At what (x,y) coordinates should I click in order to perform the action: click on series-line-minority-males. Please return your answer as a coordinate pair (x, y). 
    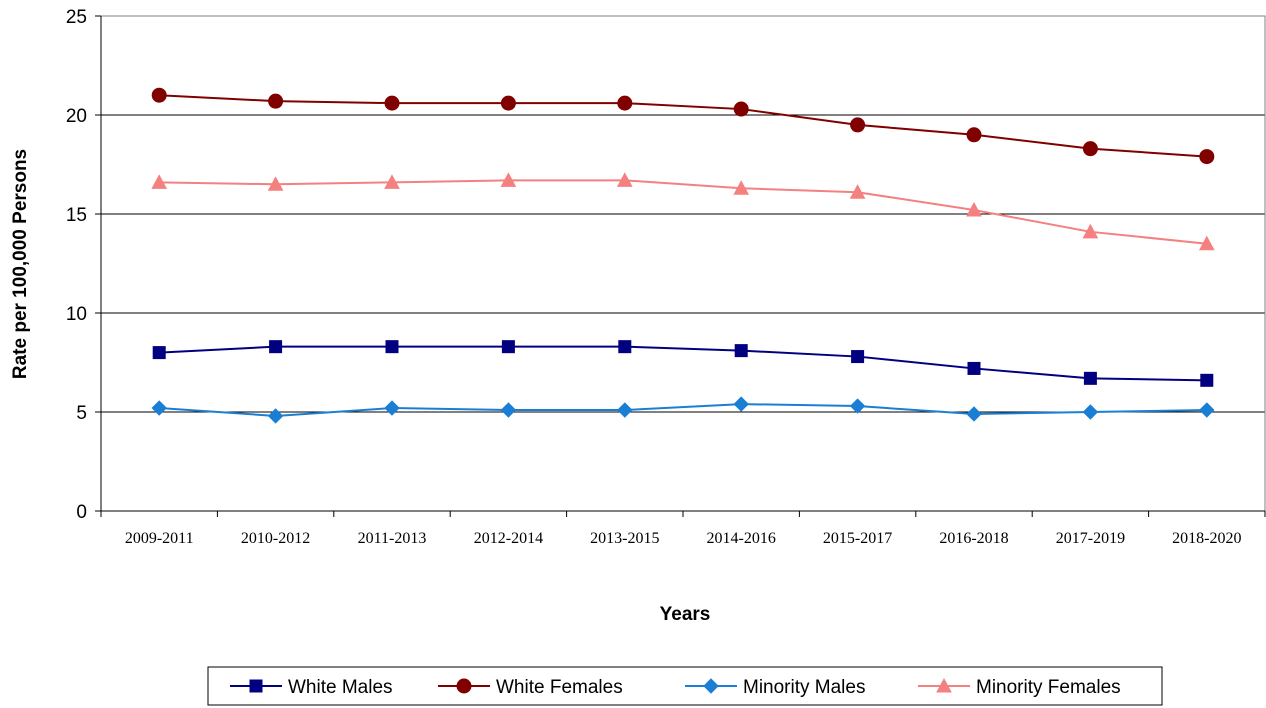
    Looking at the image, I should click on (683, 410).